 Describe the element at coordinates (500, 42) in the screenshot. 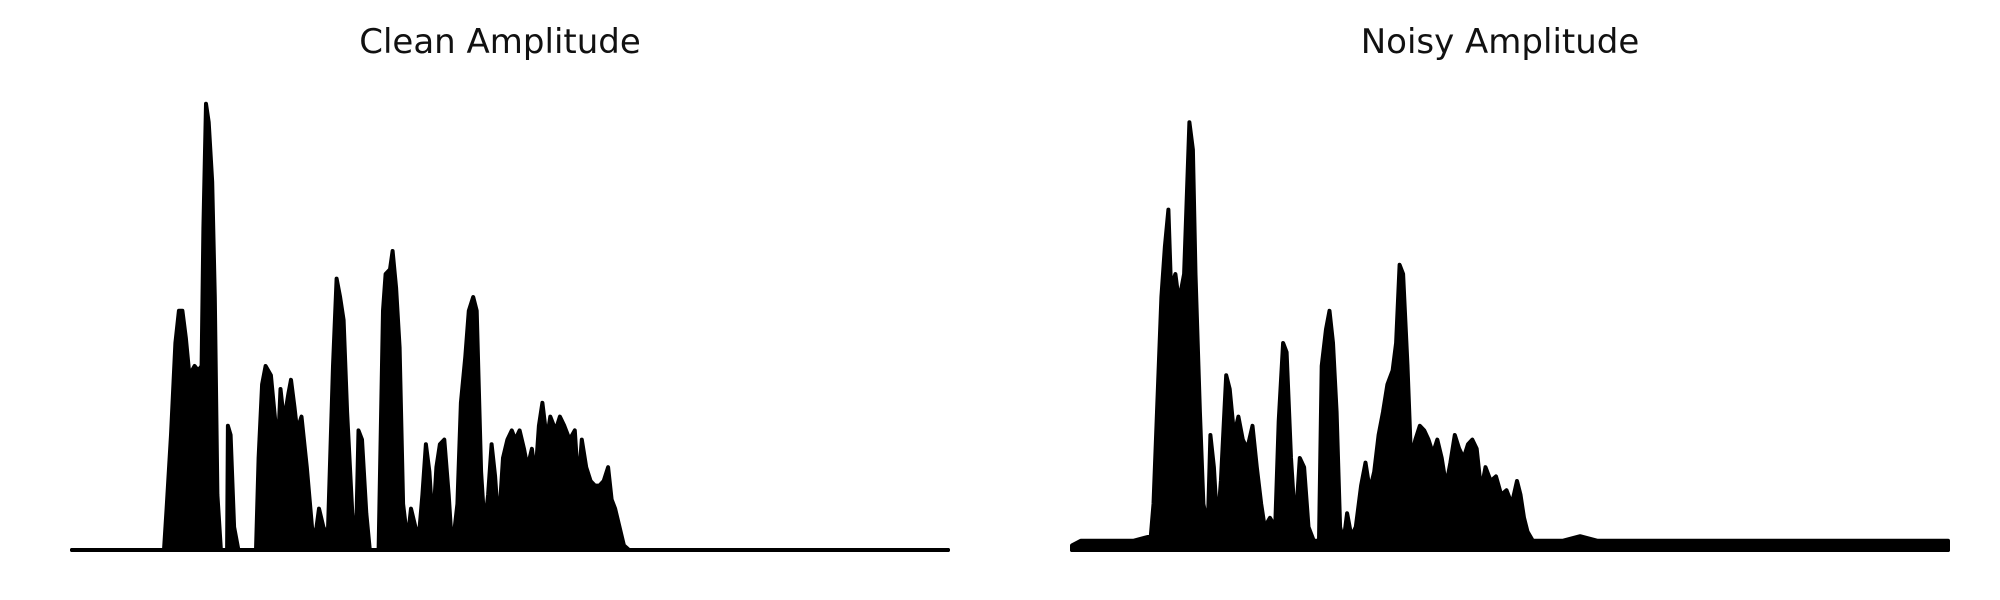

I see `chart-title-clean: Clean Amplitude` at that location.